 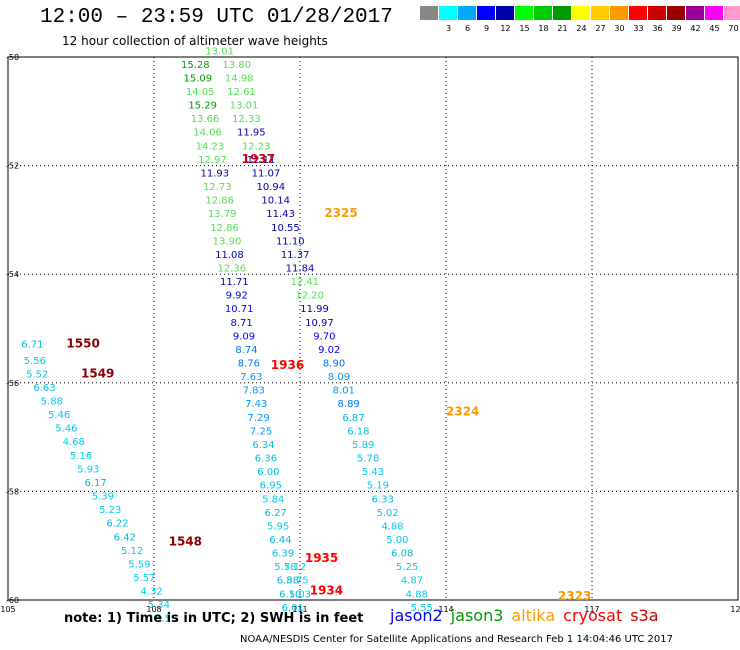 What do you see at coordinates (12, 600) in the screenshot?
I see `lat-tick-label: -60` at bounding box center [12, 600].